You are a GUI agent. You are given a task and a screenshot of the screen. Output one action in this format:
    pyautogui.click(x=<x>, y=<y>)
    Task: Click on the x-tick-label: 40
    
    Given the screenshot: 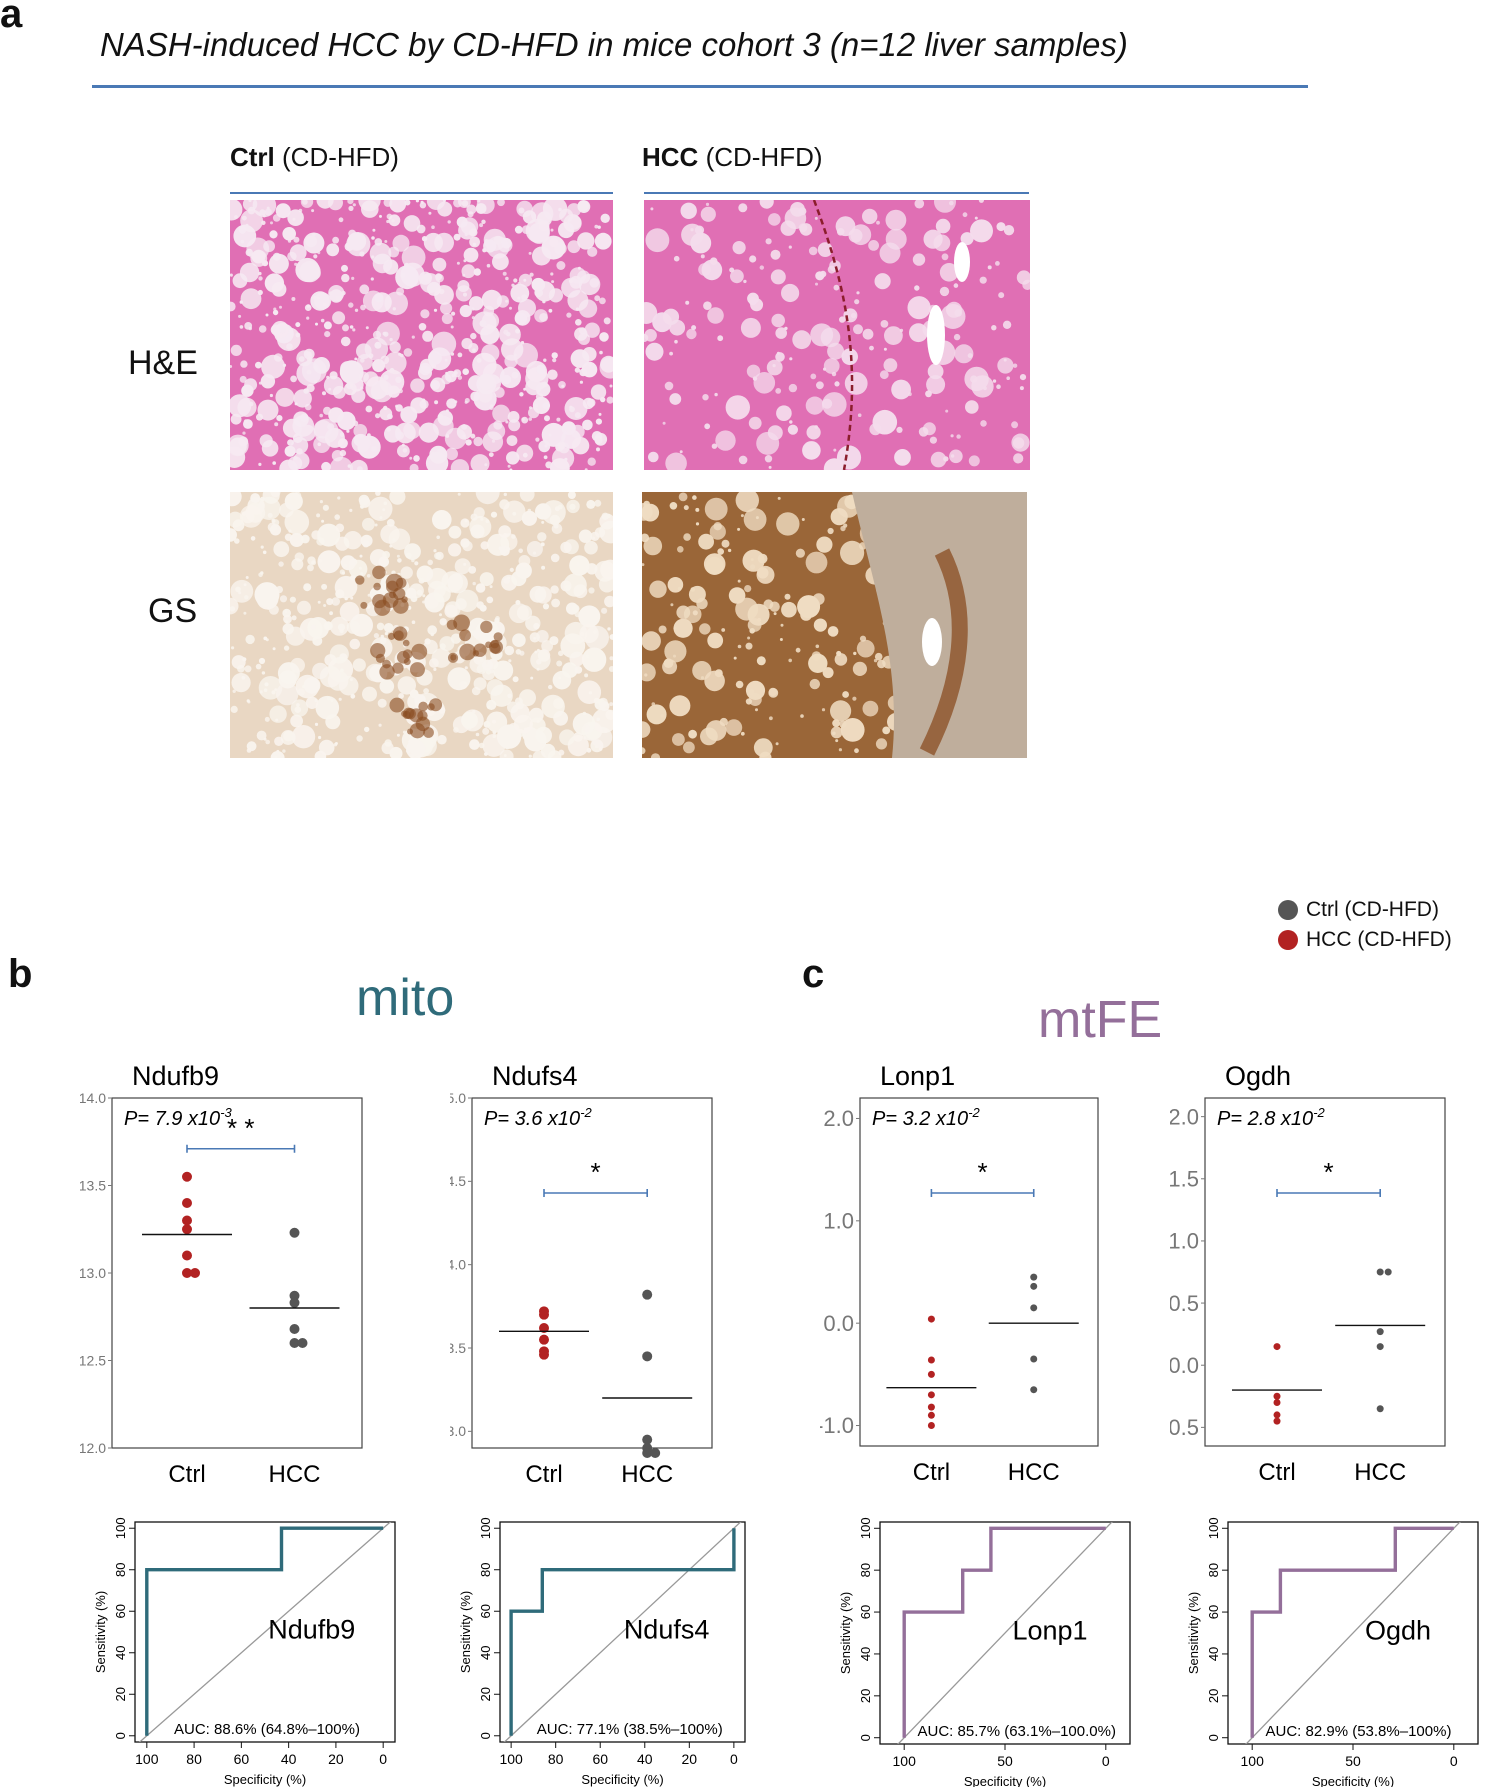 What is the action you would take?
    pyautogui.click(x=645, y=1759)
    